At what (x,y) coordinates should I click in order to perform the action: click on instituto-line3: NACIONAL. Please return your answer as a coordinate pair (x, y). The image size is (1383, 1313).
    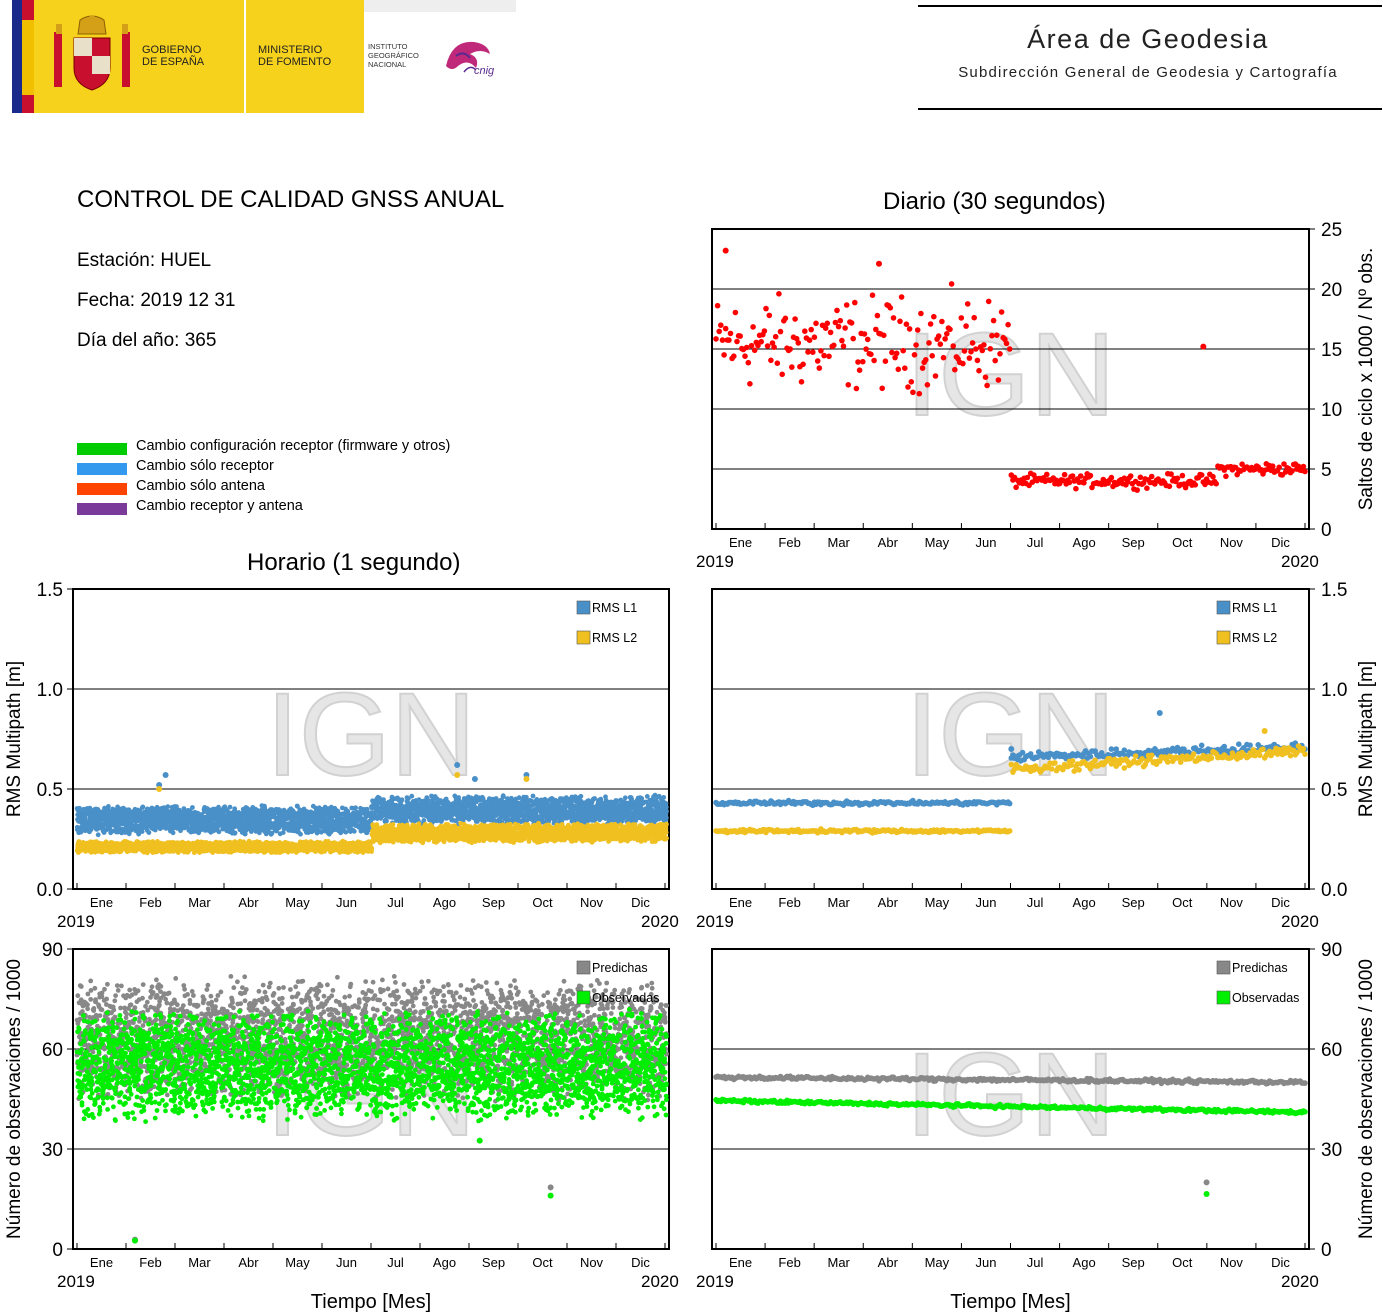
    Looking at the image, I should click on (387, 64).